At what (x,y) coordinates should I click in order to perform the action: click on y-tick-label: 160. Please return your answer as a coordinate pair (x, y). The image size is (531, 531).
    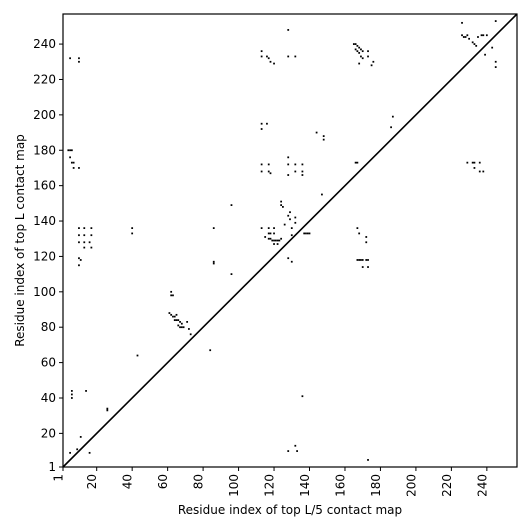
    Looking at the image, I should click on (44, 186).